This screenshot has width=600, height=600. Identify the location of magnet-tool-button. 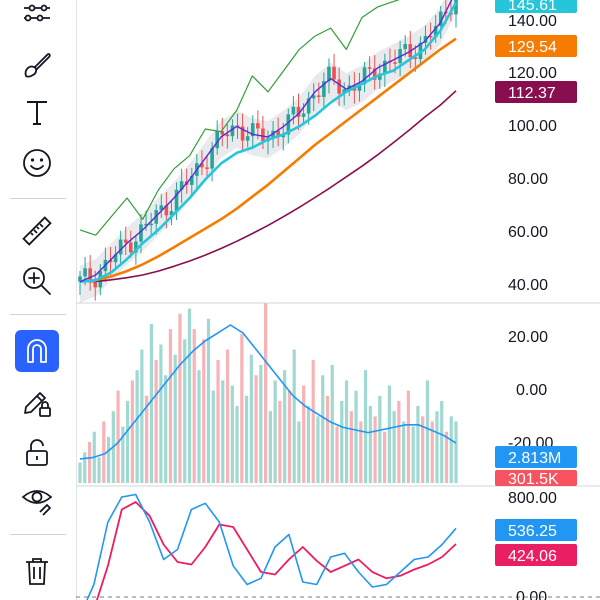
(37, 351).